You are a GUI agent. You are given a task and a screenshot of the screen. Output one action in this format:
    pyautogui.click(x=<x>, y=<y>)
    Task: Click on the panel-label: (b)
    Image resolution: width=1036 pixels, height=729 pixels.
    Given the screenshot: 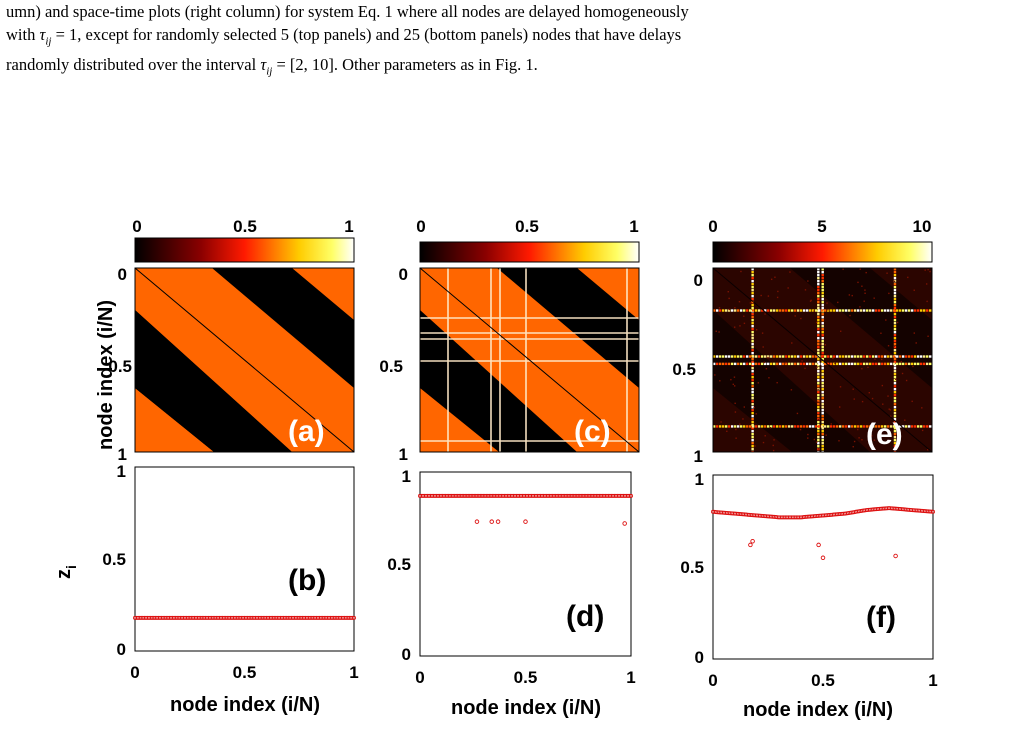 What is the action you would take?
    pyautogui.click(x=307, y=580)
    